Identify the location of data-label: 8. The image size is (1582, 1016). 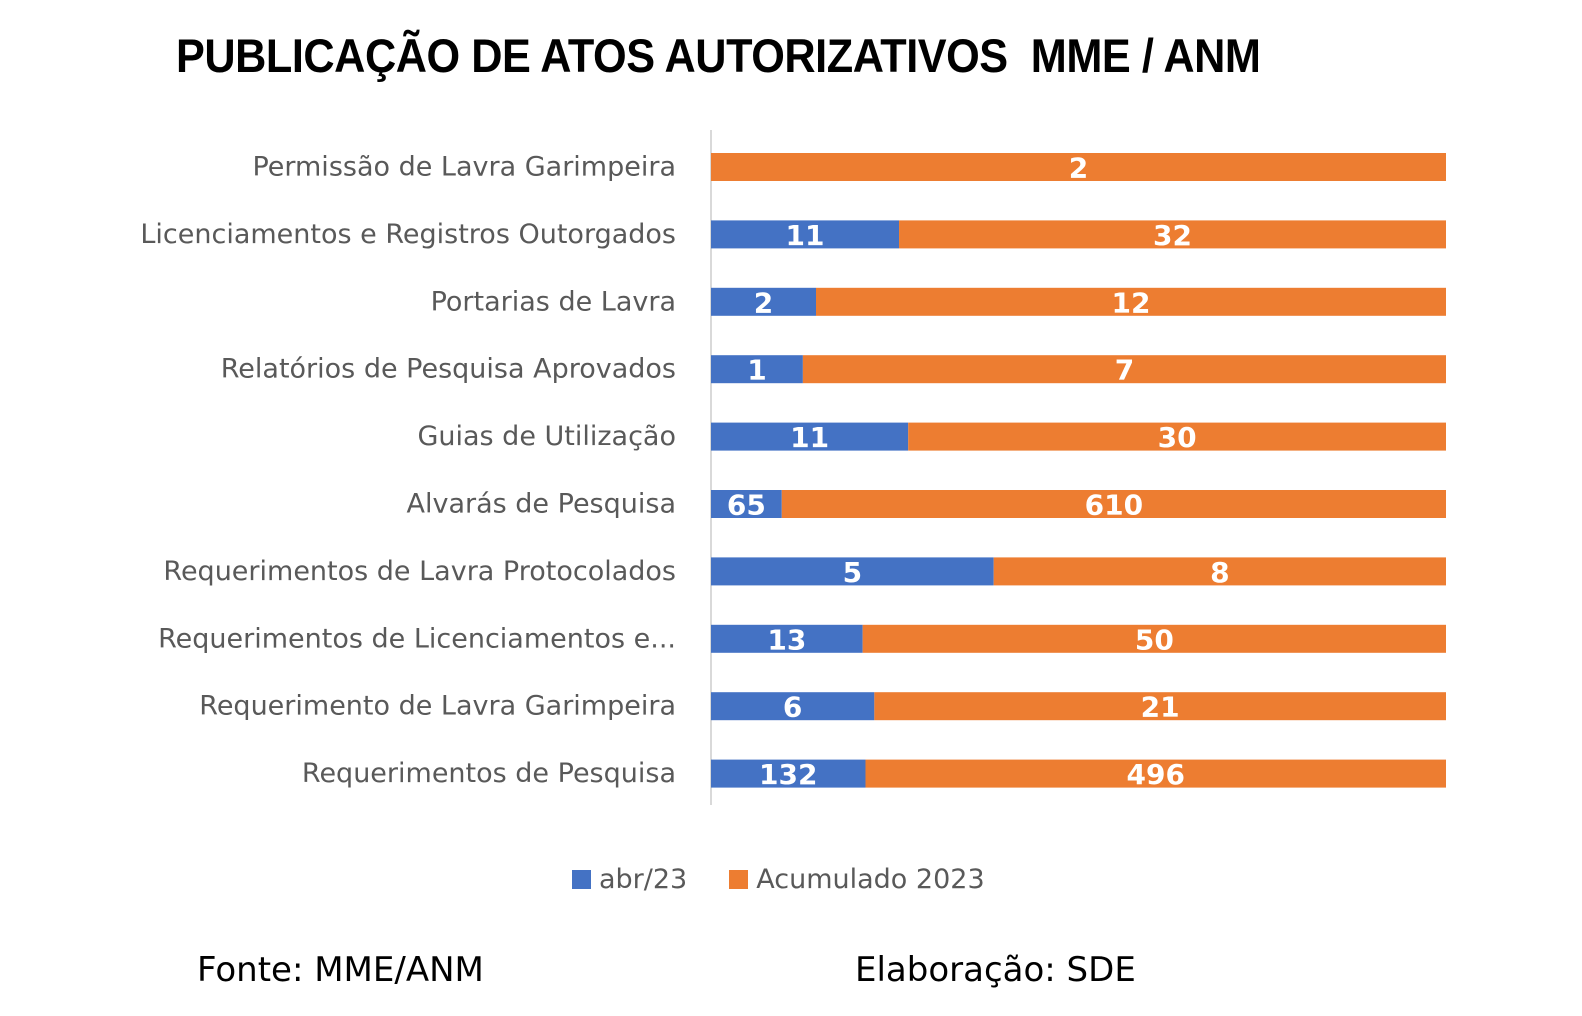
(1219, 572).